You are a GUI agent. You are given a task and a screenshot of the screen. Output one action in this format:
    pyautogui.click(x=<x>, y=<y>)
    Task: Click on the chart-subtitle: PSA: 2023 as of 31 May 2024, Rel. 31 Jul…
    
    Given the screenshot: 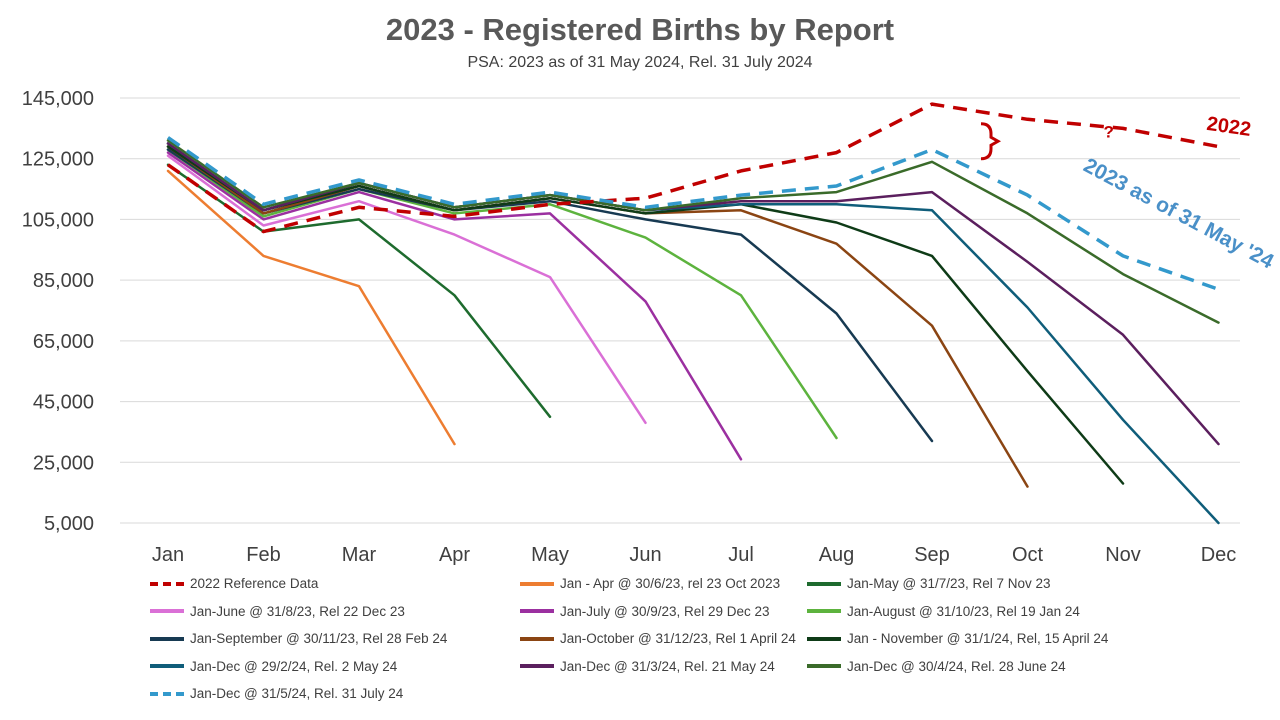 What is the action you would take?
    pyautogui.click(x=640, y=62)
    